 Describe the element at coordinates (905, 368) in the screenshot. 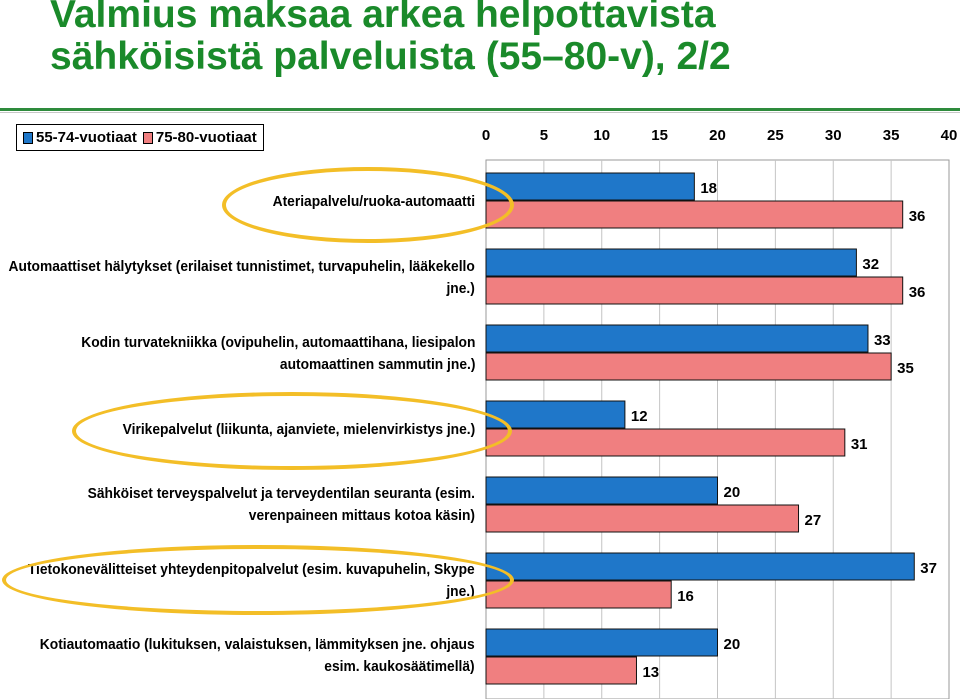

I see `data-label-series-2: 35` at that location.